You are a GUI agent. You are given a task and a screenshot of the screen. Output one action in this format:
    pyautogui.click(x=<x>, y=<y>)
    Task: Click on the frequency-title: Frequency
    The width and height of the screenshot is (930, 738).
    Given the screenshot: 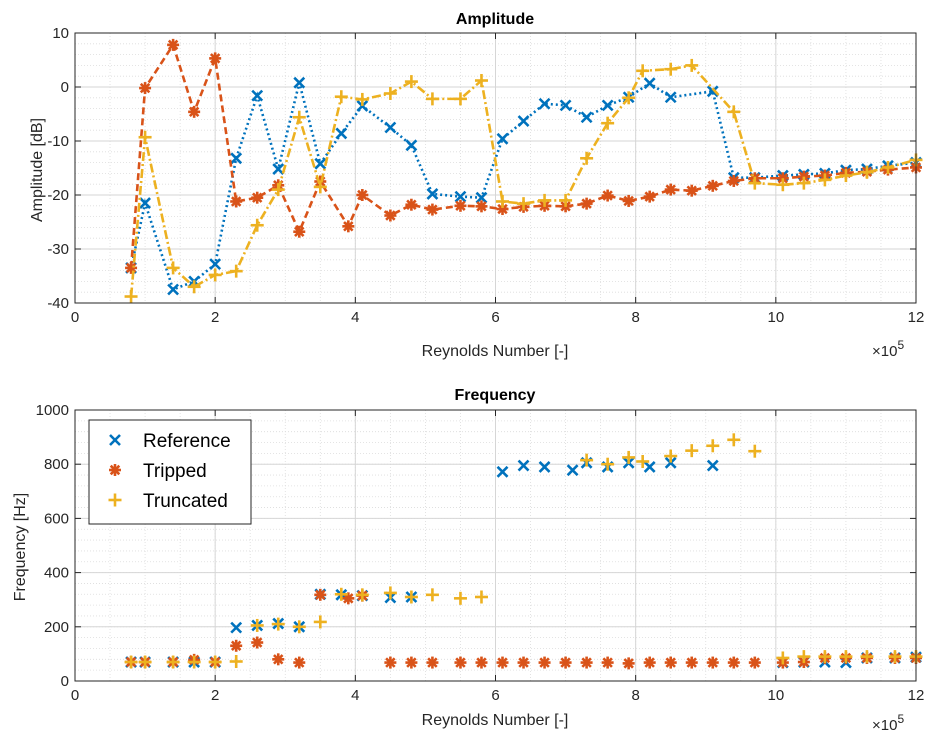 What is the action you would take?
    pyautogui.click(x=495, y=395)
    